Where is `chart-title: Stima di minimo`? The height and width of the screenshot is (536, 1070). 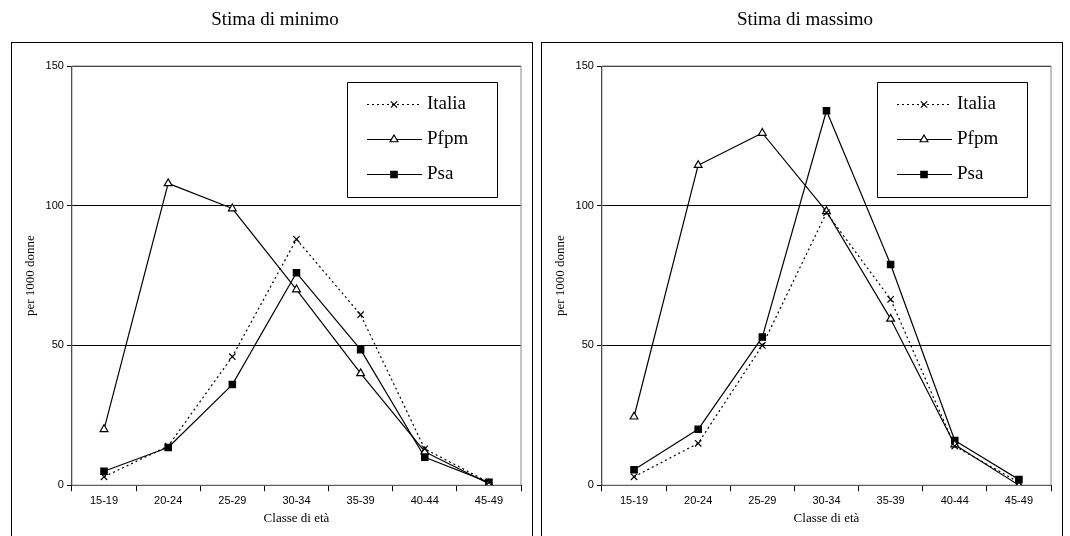 chart-title: Stima di minimo is located at coordinates (275, 19).